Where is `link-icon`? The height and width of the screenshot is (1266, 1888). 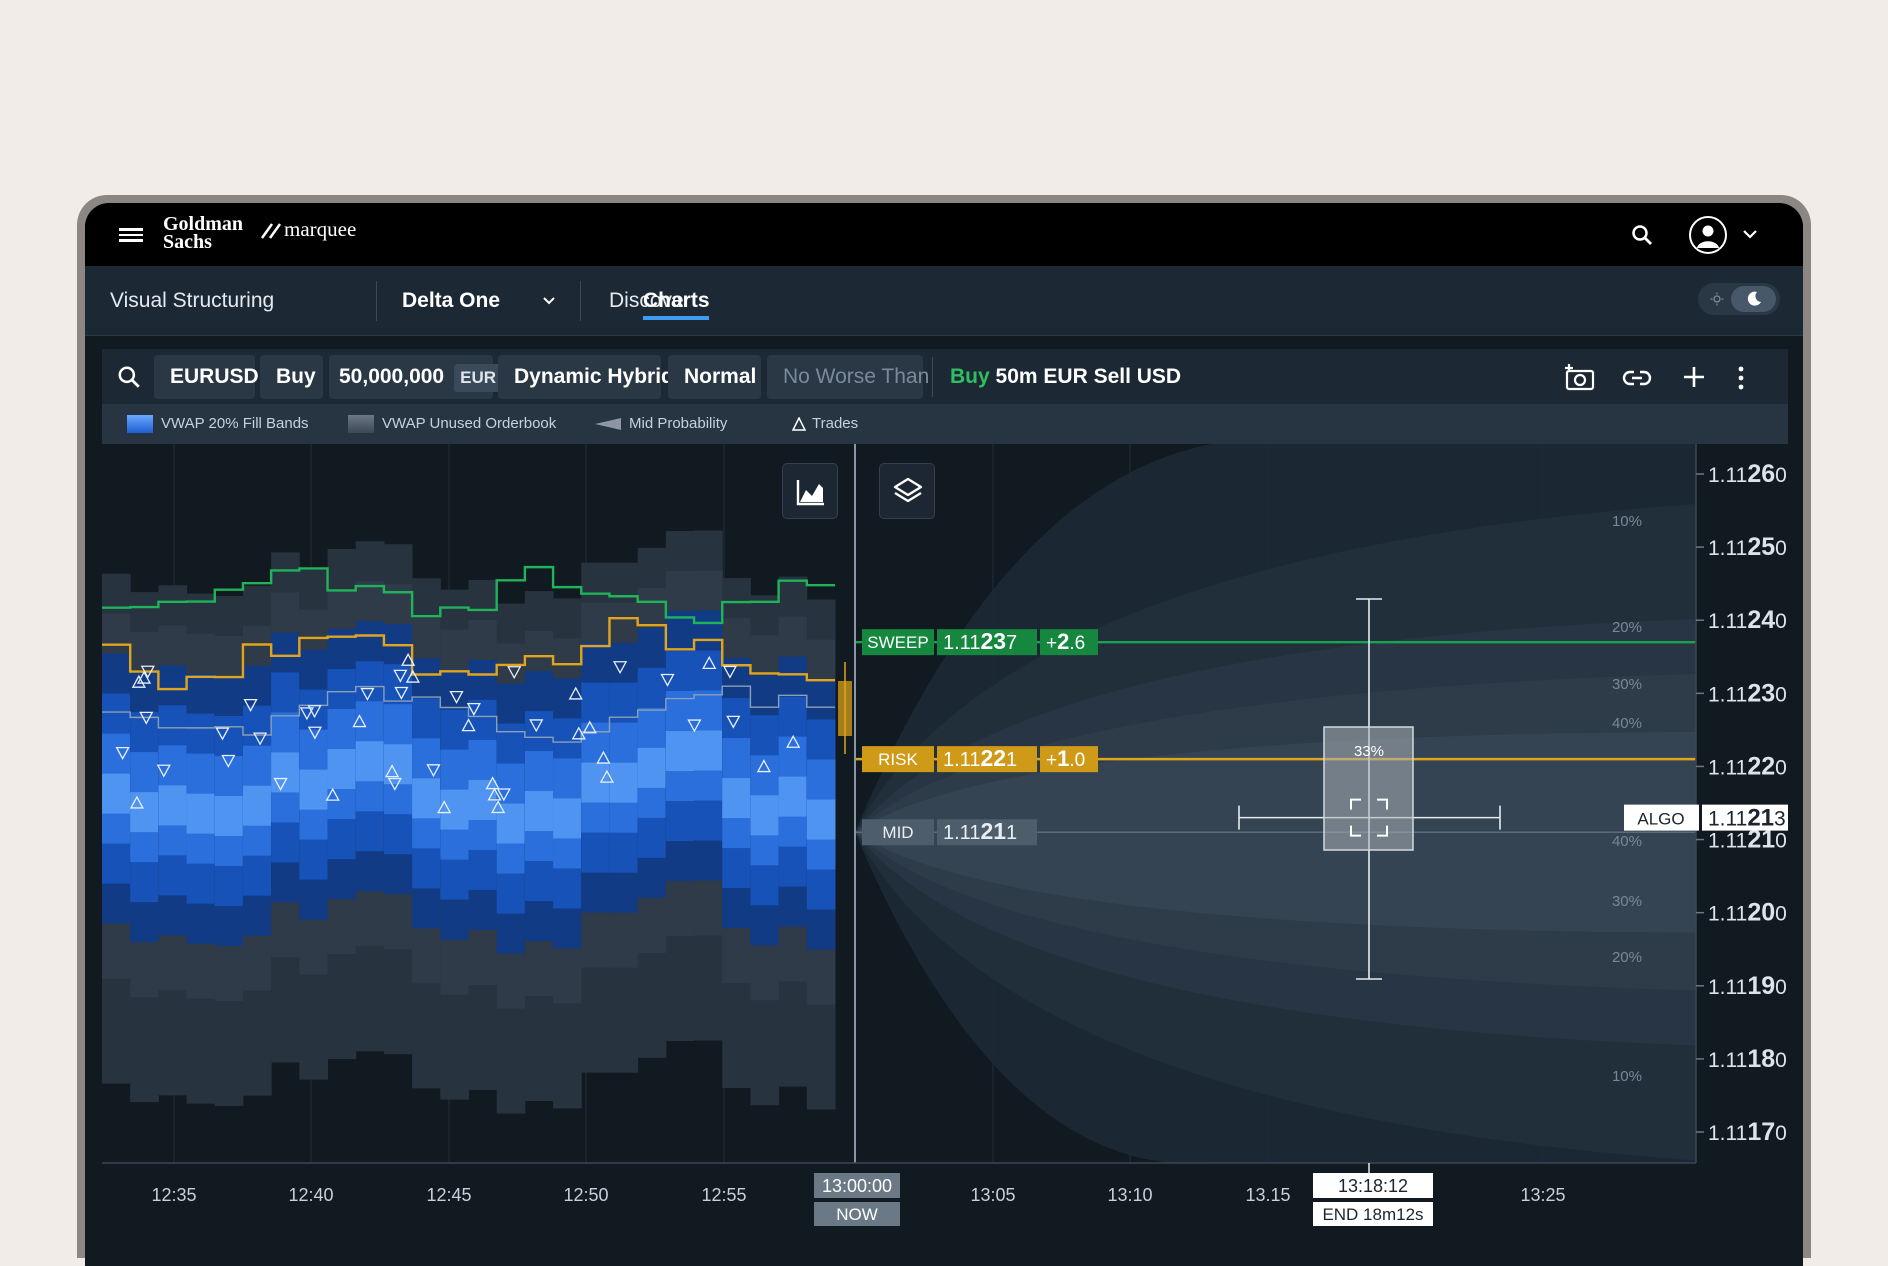 link-icon is located at coordinates (1637, 378).